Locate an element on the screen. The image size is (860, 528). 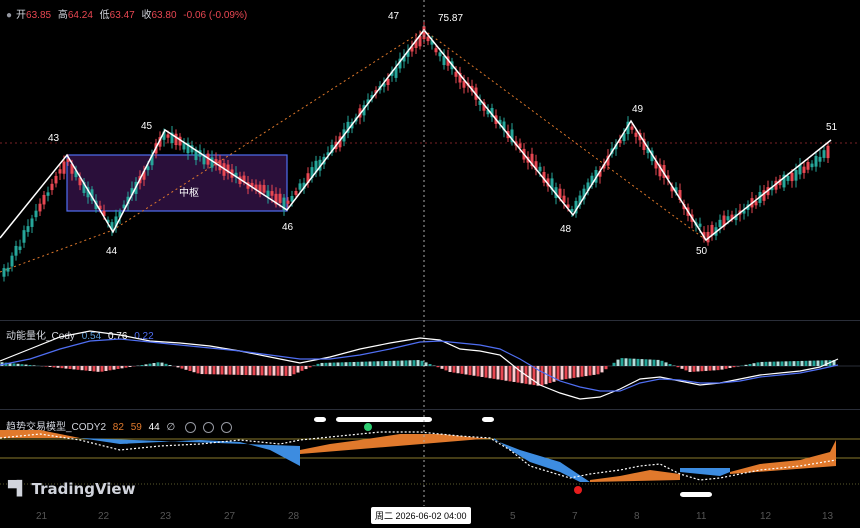
indicator2-legend: 趋势交易模型_CODY2 82 59 44 ∅ is located at coordinates (121, 425).